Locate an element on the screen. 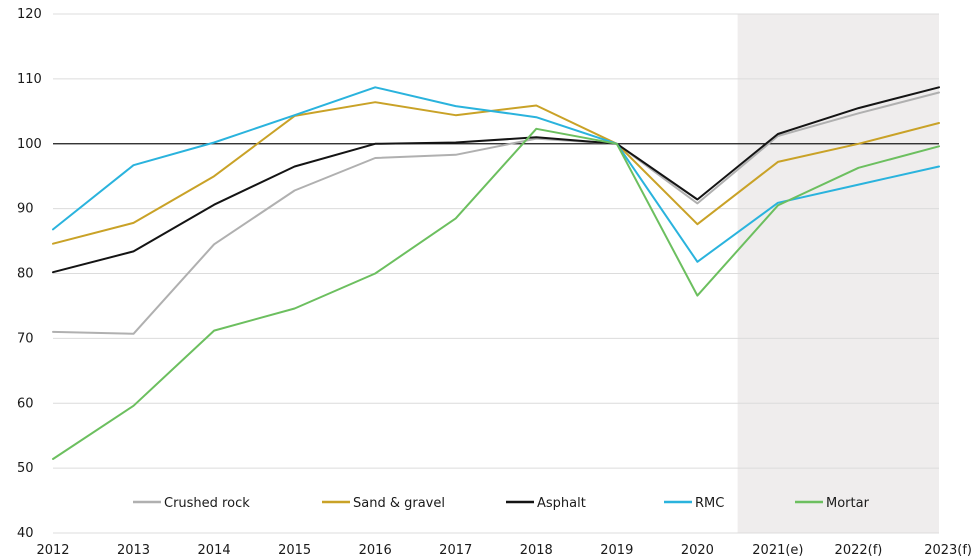 This screenshot has width=974, height=559. legend-label: Asphalt is located at coordinates (561, 503).